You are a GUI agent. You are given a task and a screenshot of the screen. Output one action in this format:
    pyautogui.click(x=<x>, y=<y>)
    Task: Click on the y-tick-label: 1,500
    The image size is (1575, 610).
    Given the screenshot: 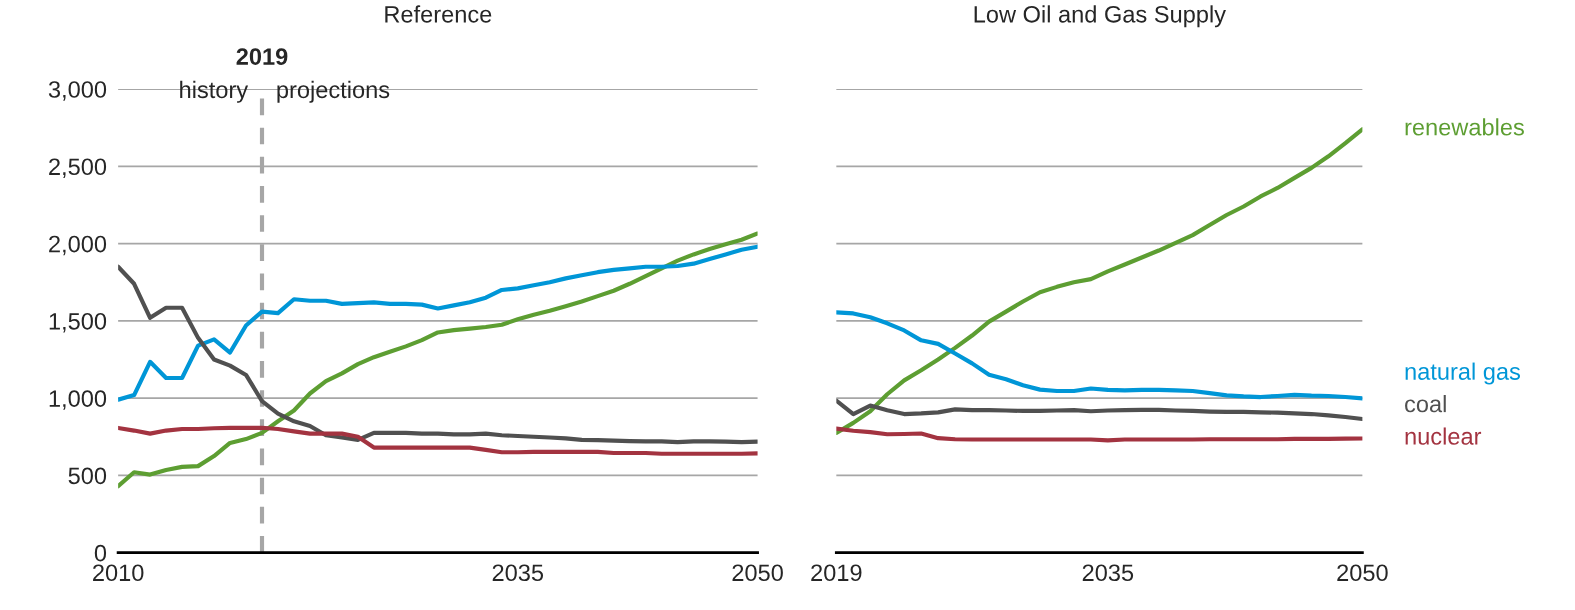 What is the action you would take?
    pyautogui.click(x=78, y=322)
    